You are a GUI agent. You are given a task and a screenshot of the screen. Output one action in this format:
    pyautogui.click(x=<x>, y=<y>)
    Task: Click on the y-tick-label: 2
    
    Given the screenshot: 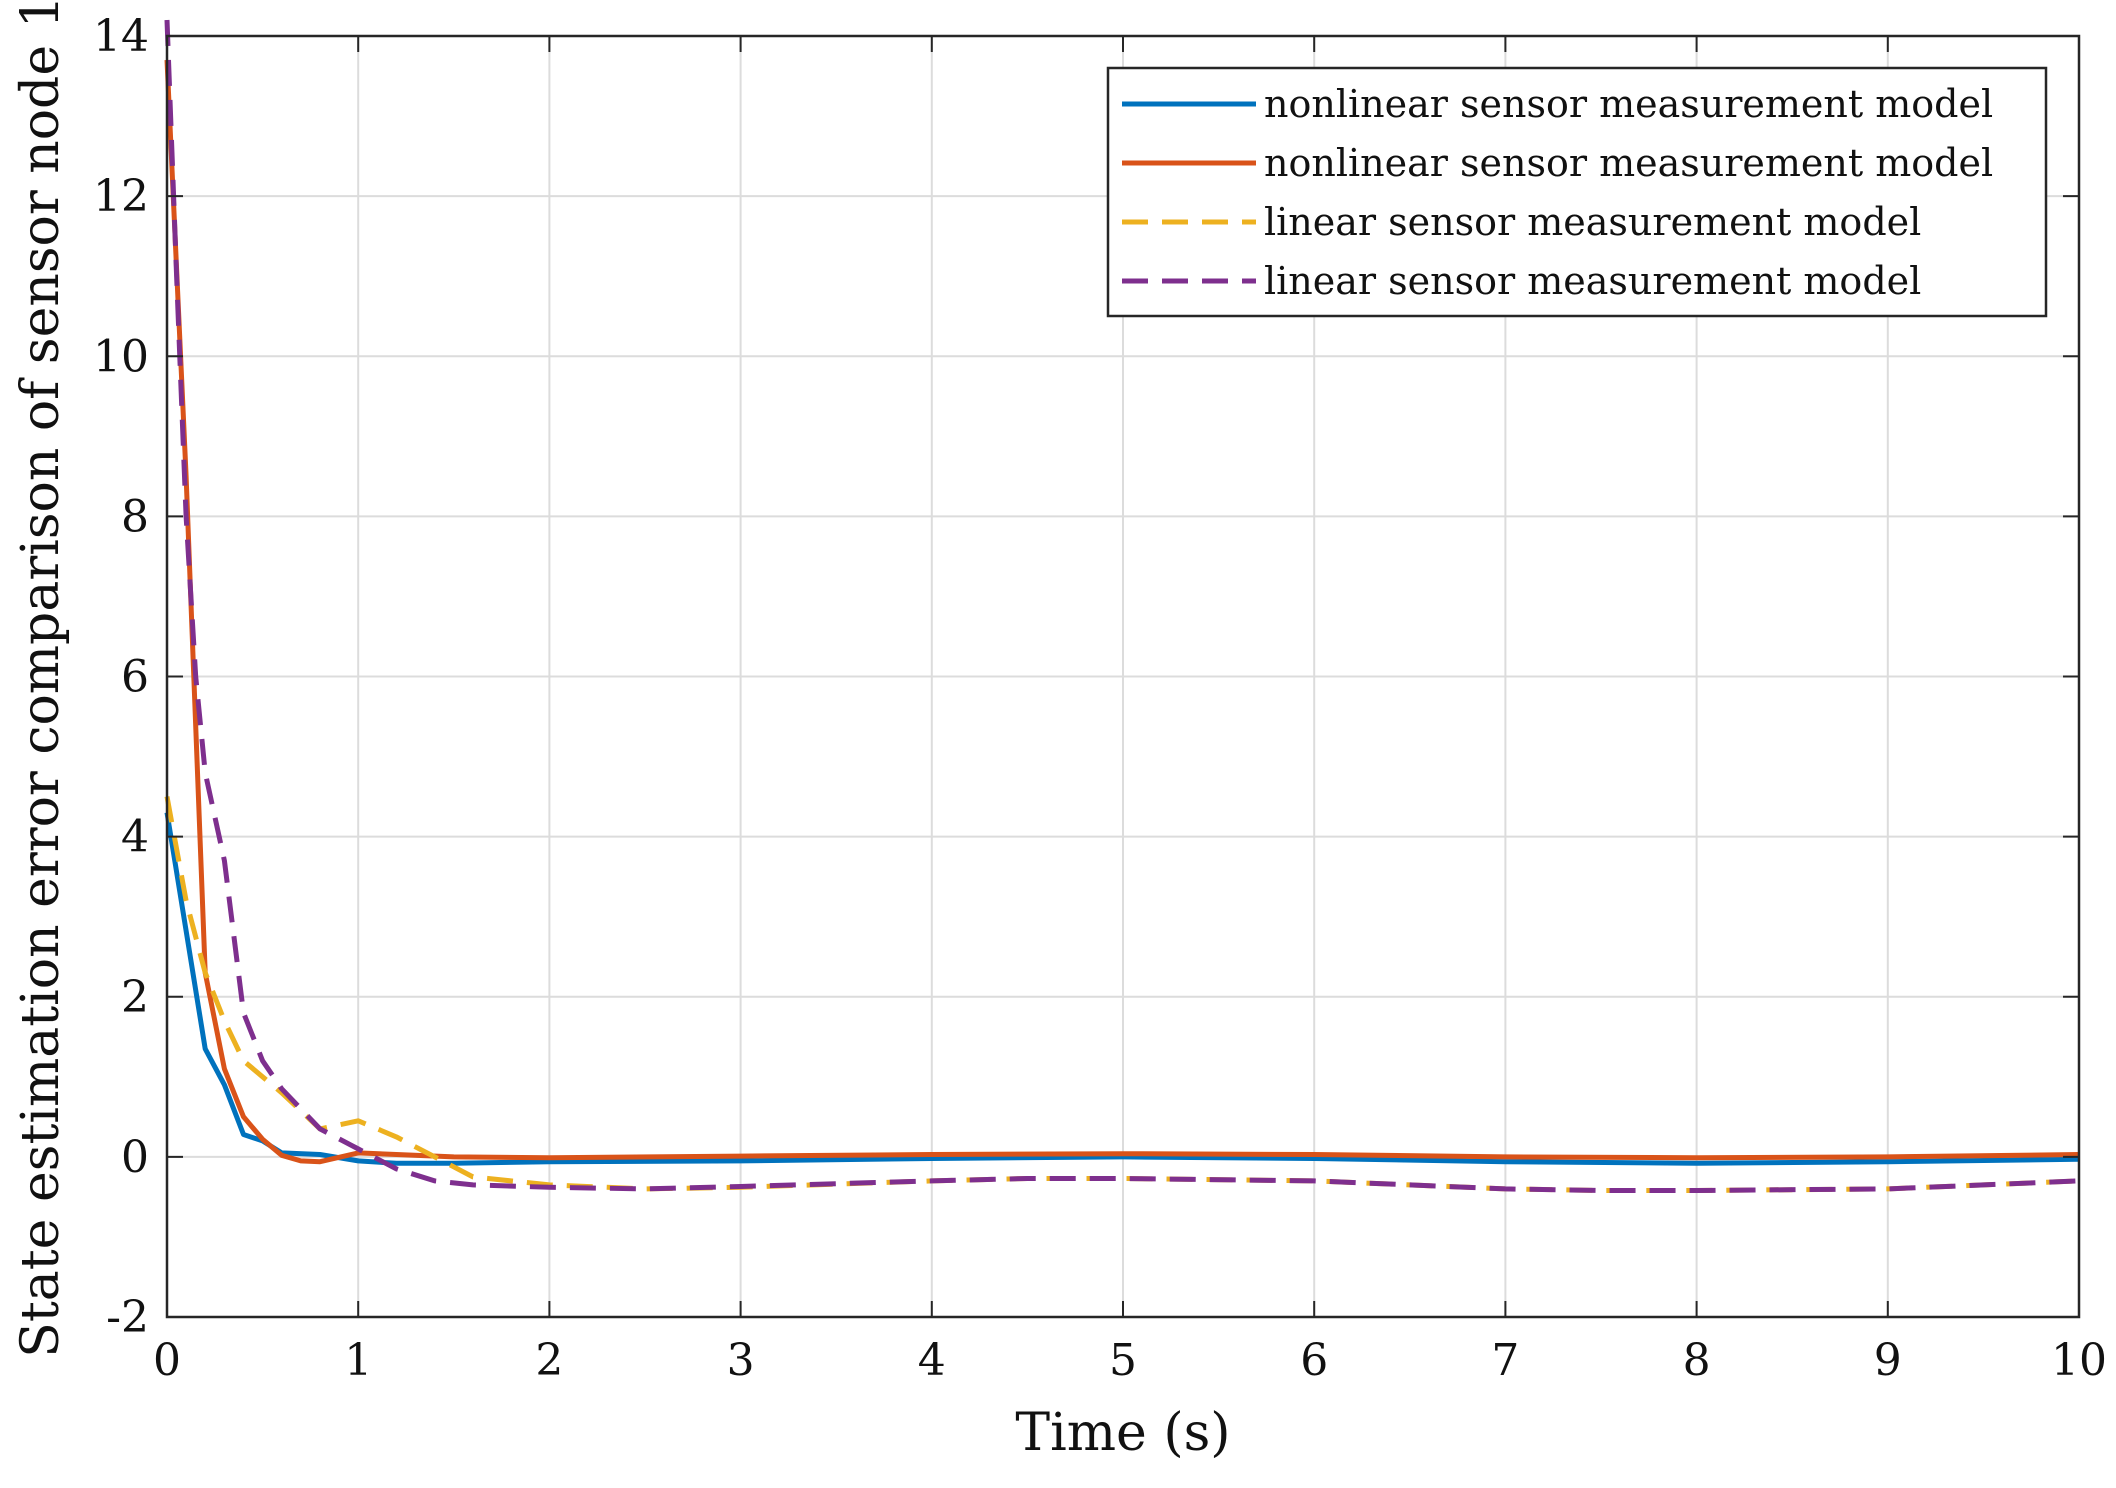 What is the action you would take?
    pyautogui.click(x=135, y=997)
    